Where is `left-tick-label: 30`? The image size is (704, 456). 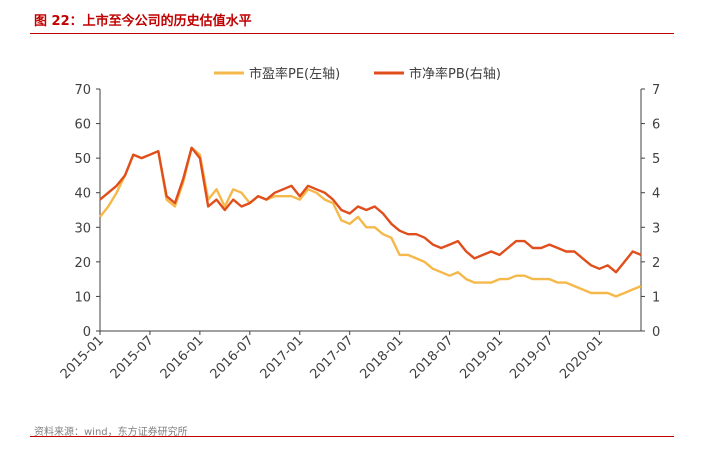 left-tick-label: 30 is located at coordinates (82, 228).